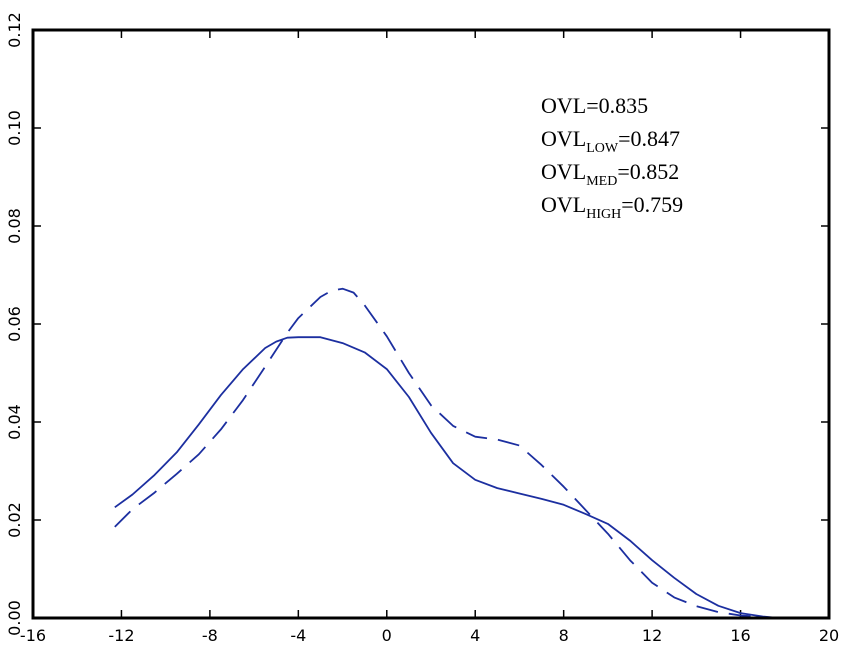 This screenshot has width=844, height=652. What do you see at coordinates (387, 635) in the screenshot?
I see `x-tick-label: 0` at bounding box center [387, 635].